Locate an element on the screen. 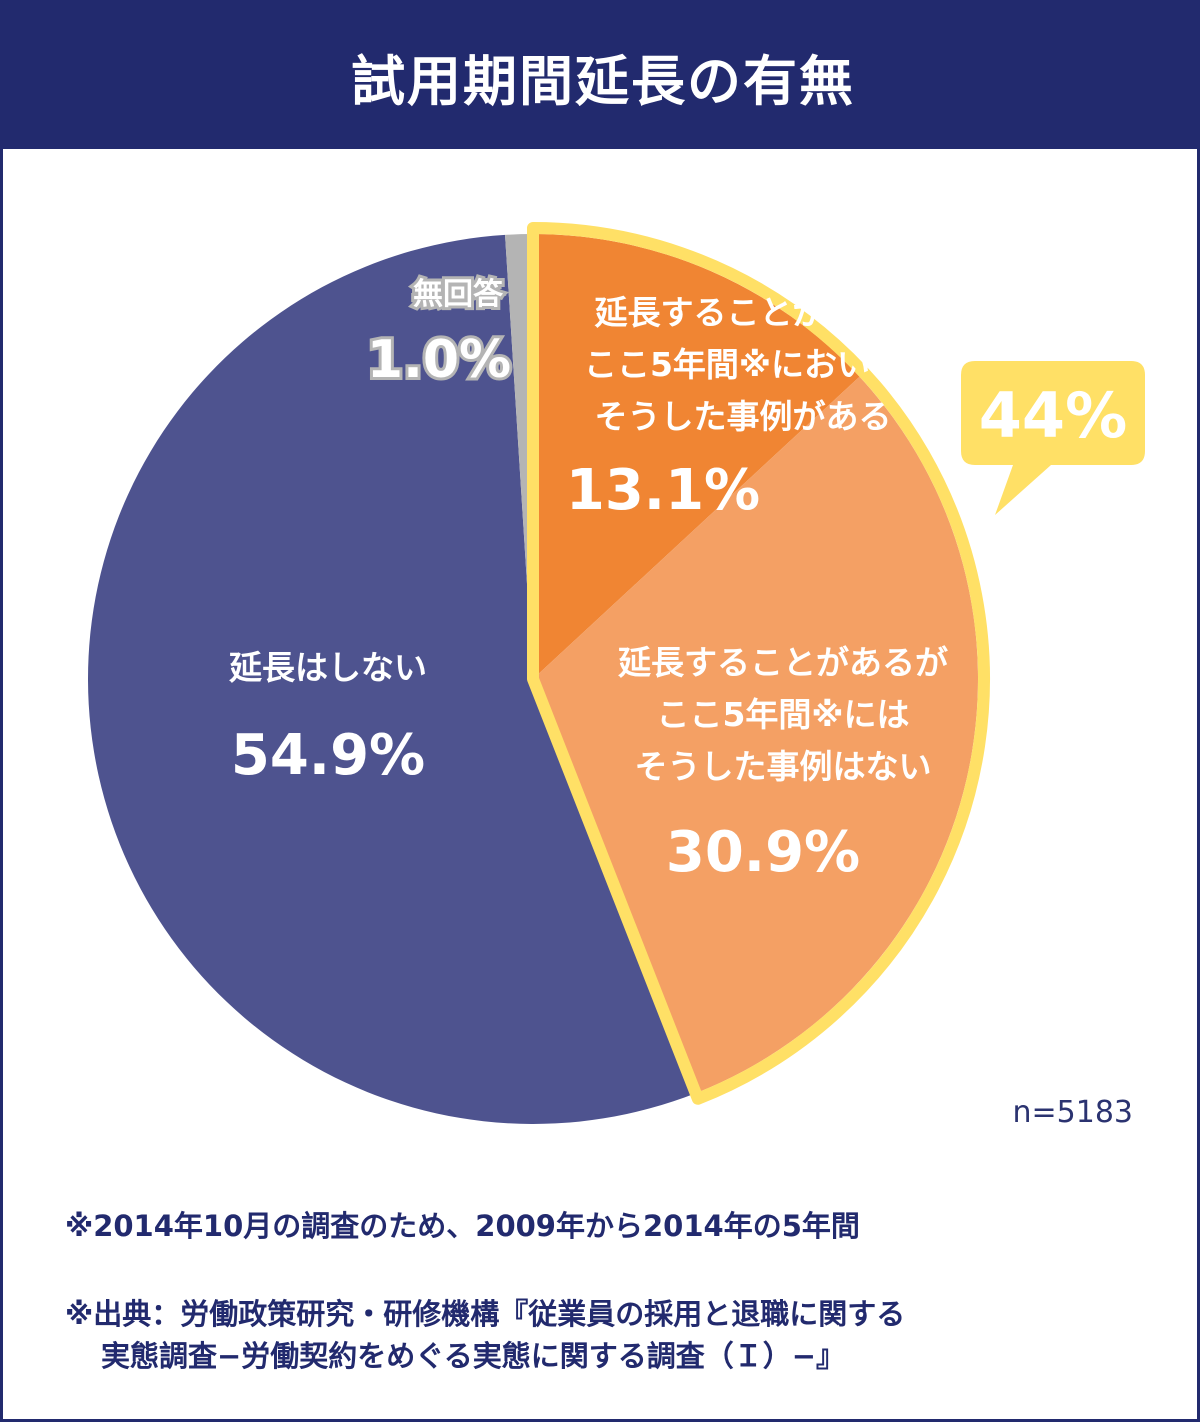 Image resolution: width=1200 pixels, height=1422 pixels. slice-label-line: ここ5年間※において is located at coordinates (743, 364).